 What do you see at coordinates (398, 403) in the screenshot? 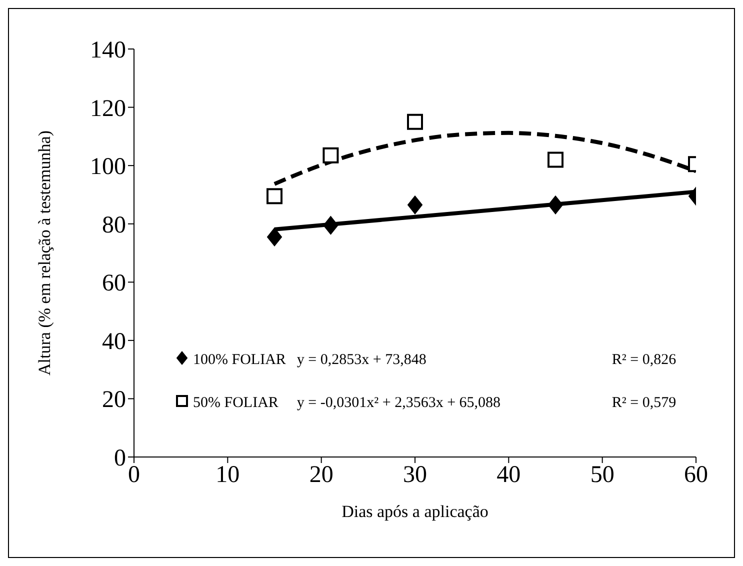
I see `annotation: y = -0,0301x² + 2,3563x + 65,088` at bounding box center [398, 403].